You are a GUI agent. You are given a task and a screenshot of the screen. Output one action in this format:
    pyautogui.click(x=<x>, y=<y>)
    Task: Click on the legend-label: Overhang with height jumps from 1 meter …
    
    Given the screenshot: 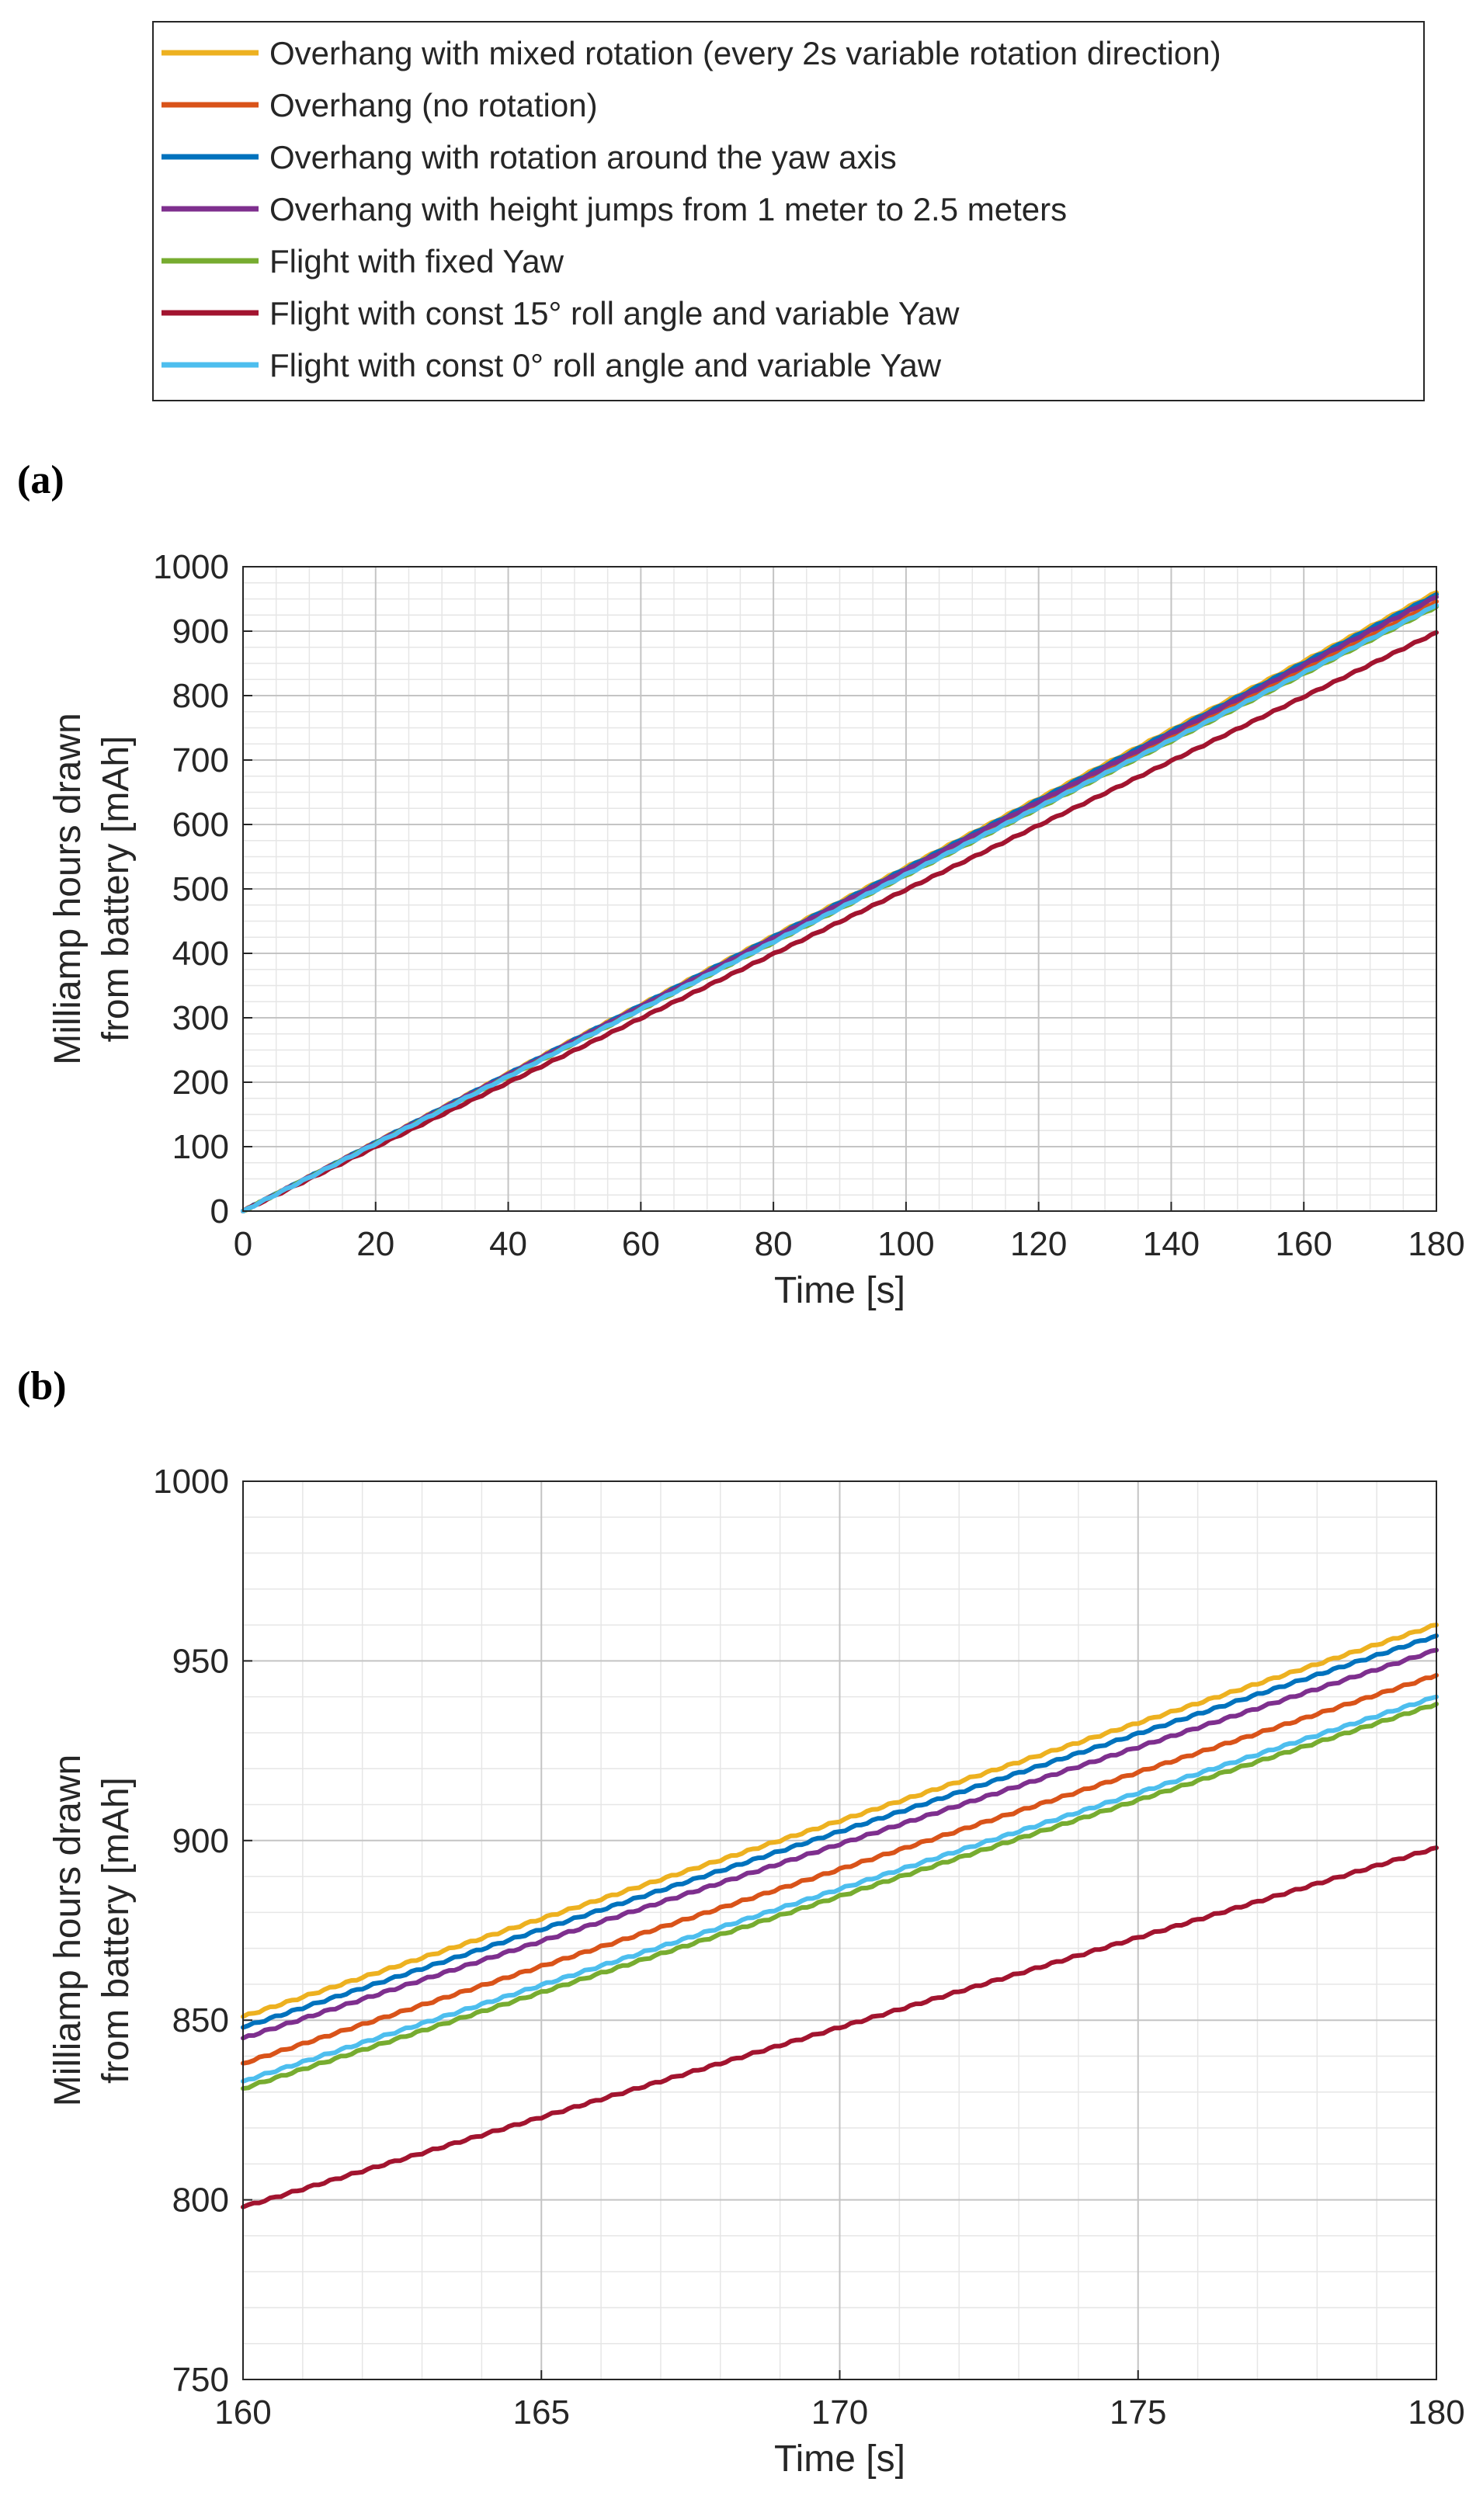 What is the action you would take?
    pyautogui.click(x=668, y=209)
    